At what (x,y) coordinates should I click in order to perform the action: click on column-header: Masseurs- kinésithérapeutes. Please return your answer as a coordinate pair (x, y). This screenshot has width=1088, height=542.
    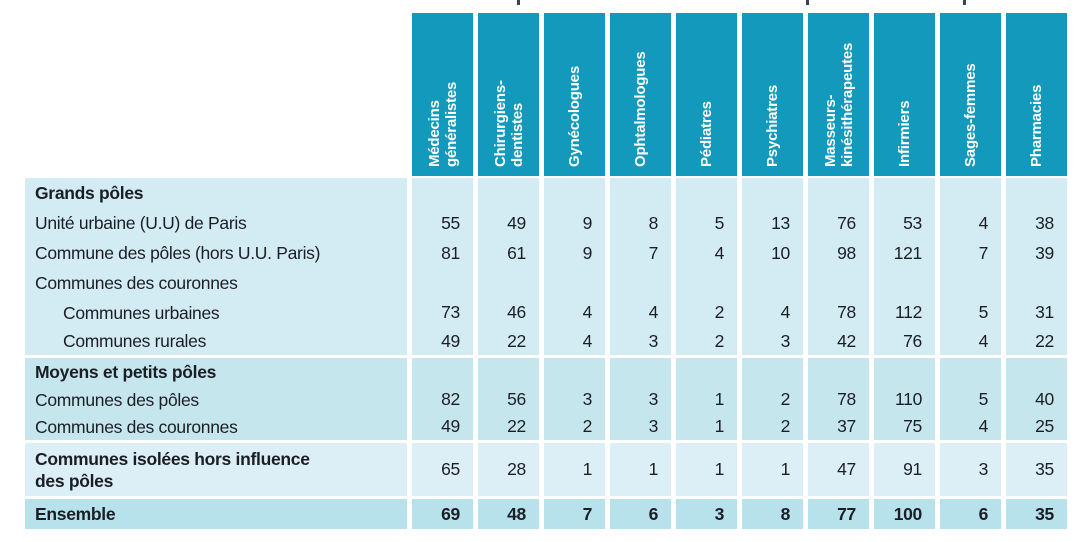
    Looking at the image, I should click on (836, 95).